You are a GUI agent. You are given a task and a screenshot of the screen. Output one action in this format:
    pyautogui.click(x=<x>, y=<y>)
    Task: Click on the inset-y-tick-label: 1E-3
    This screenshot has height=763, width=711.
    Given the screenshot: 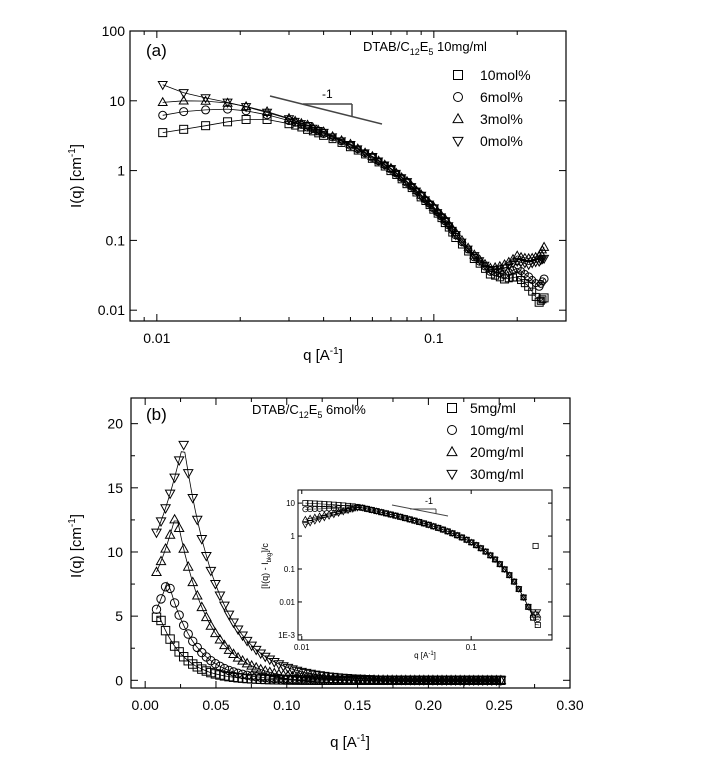 What is the action you would take?
    pyautogui.click(x=286, y=635)
    